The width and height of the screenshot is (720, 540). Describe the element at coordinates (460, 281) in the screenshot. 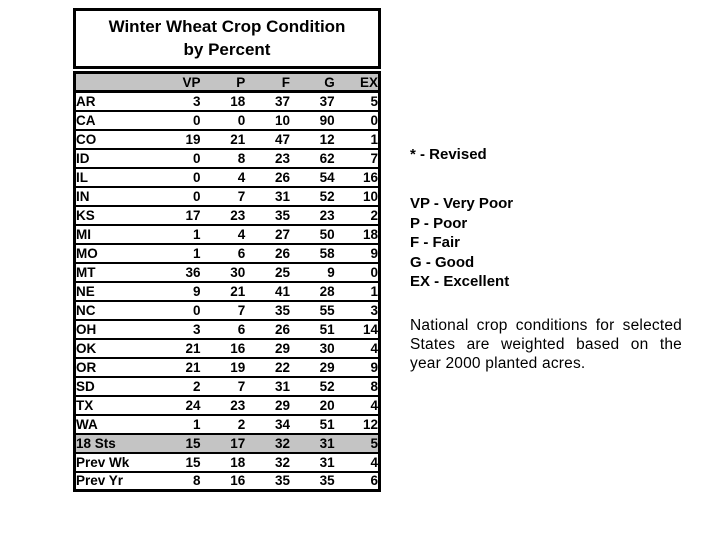

I see `legend-item: EX - Excellent` at that location.